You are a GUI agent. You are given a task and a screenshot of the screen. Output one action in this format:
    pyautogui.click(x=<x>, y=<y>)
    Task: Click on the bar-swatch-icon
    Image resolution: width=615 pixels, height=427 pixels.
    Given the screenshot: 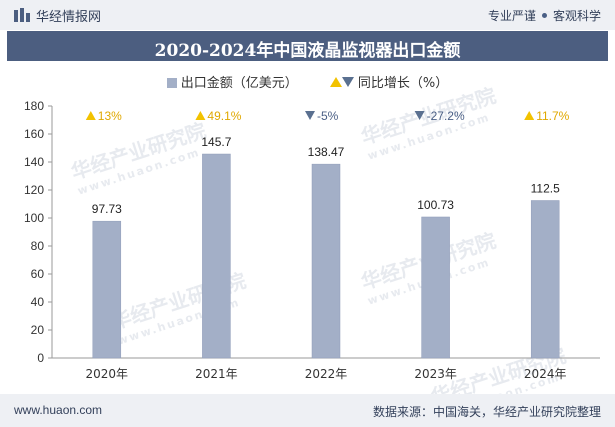 What is the action you would take?
    pyautogui.click(x=171, y=83)
    